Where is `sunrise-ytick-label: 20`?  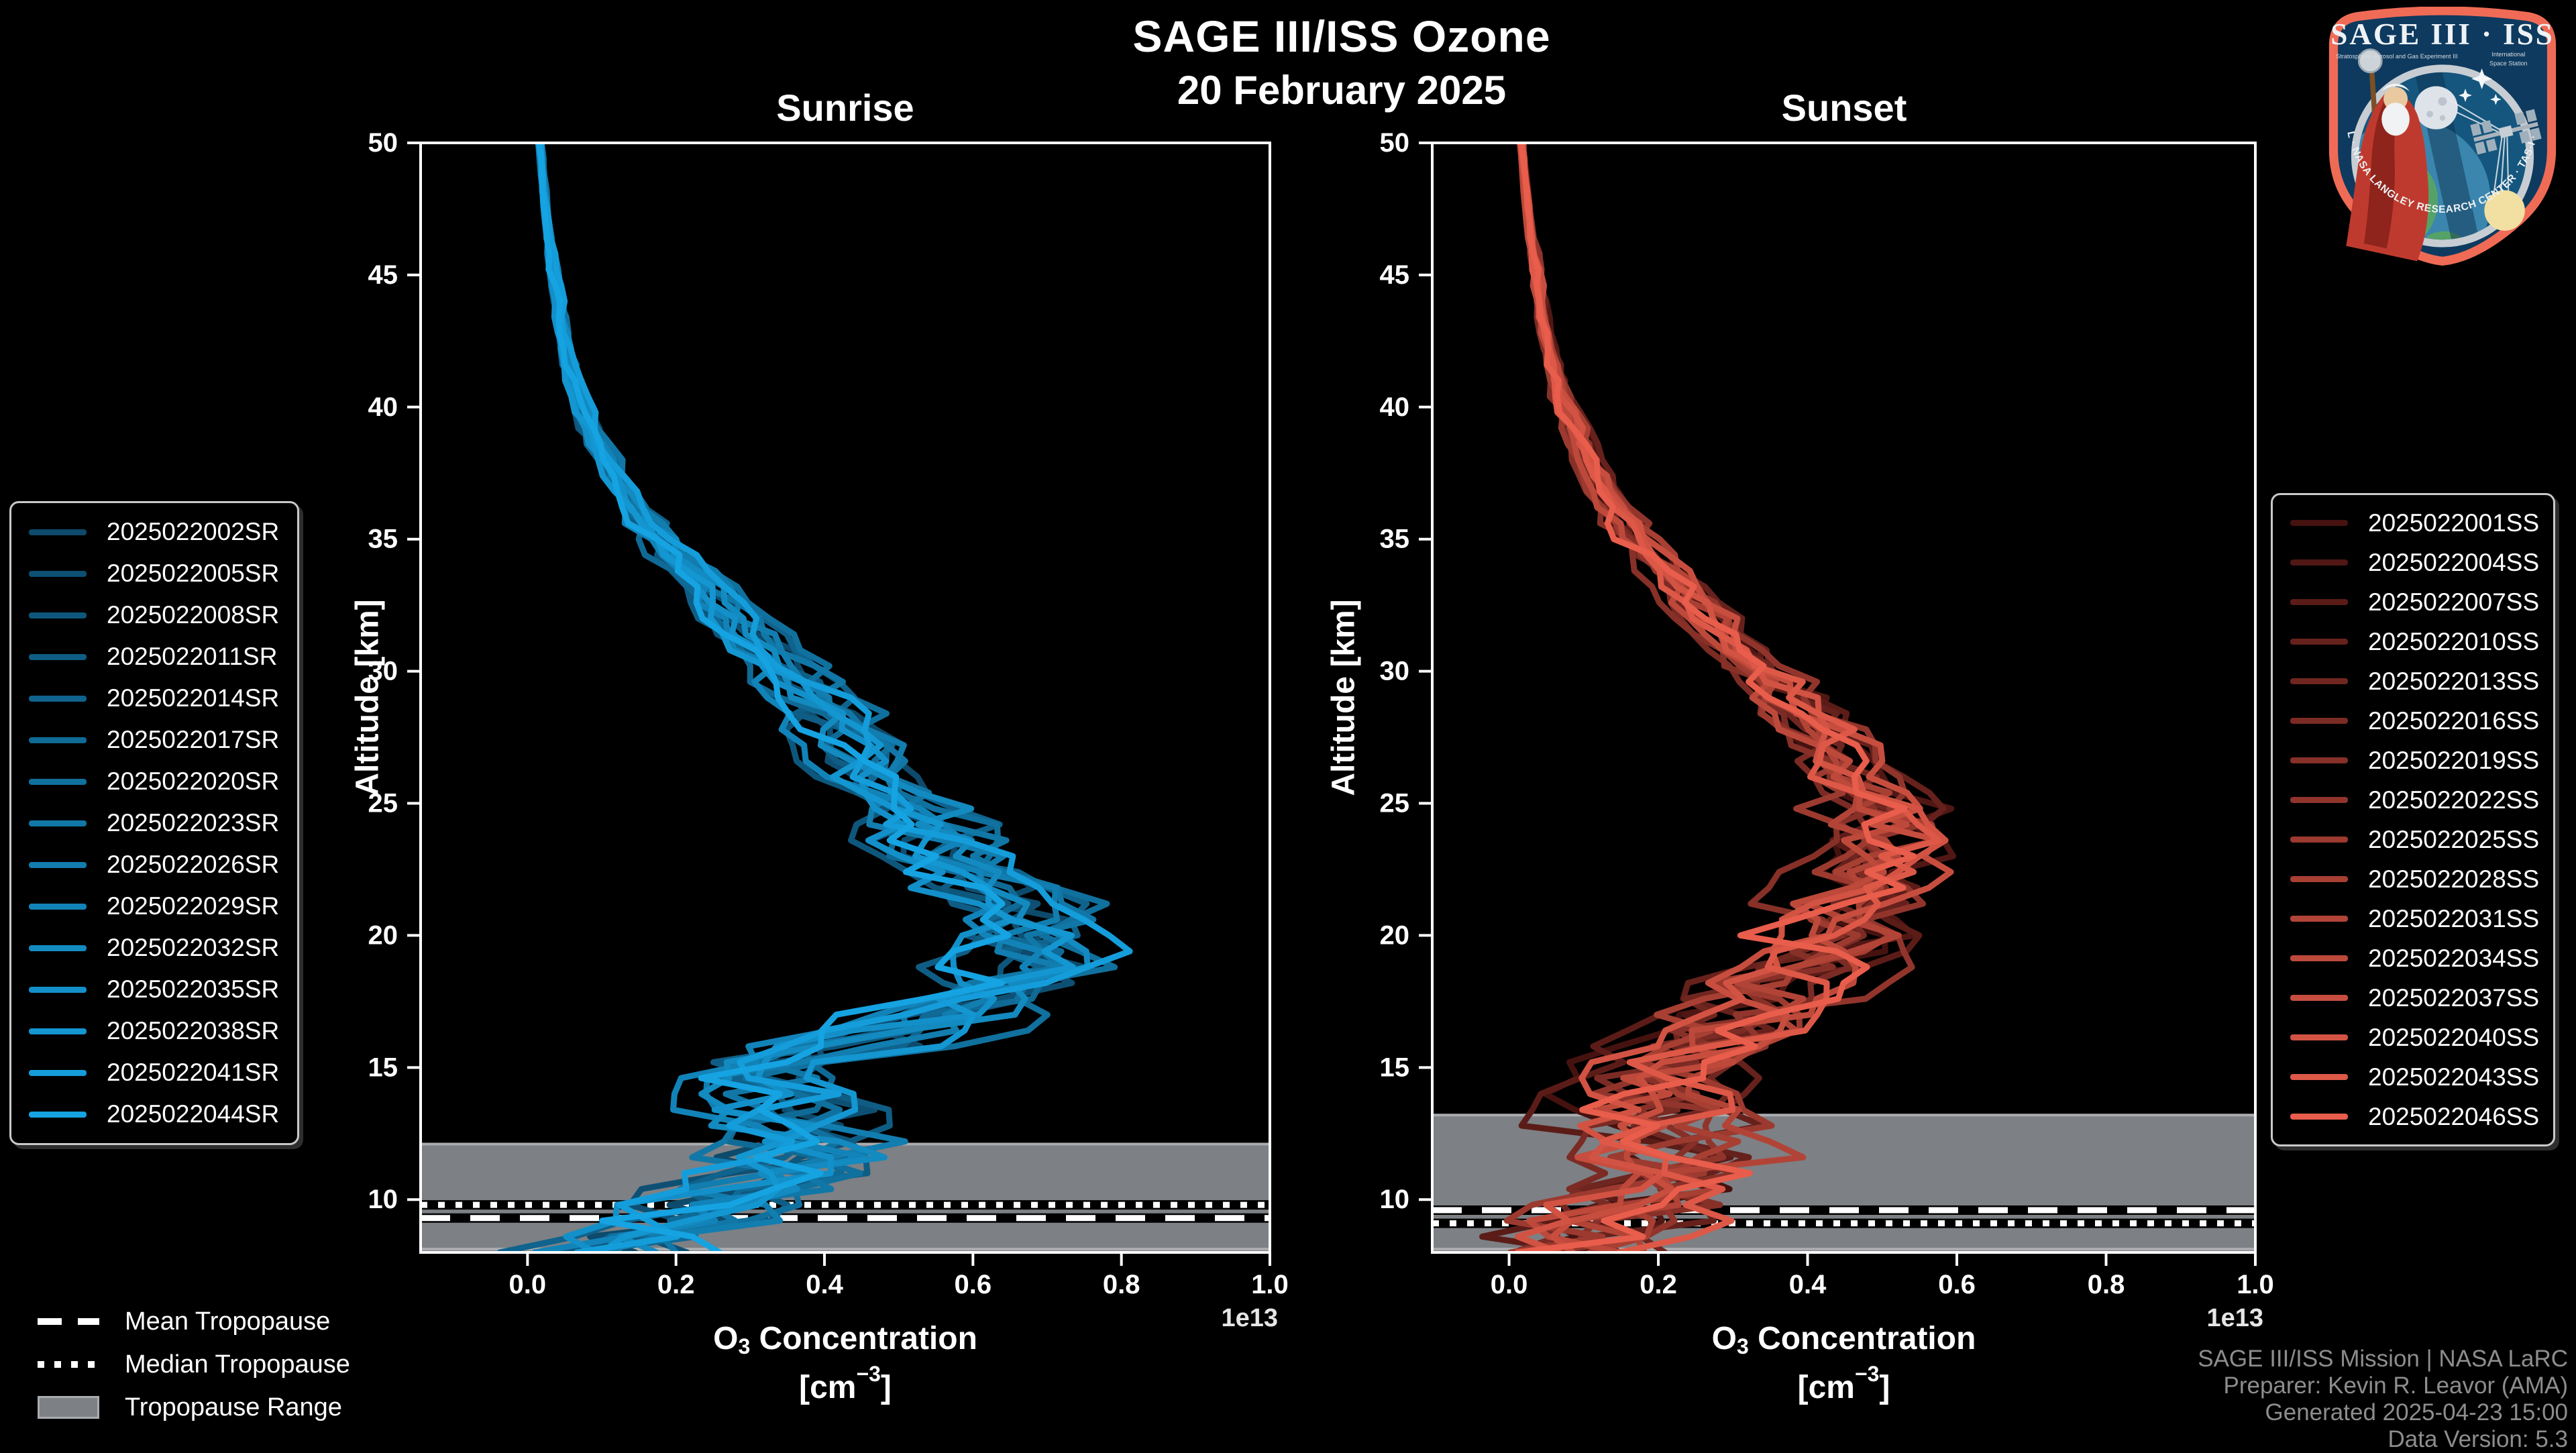
sunrise-ytick-label: 20 is located at coordinates (383, 935).